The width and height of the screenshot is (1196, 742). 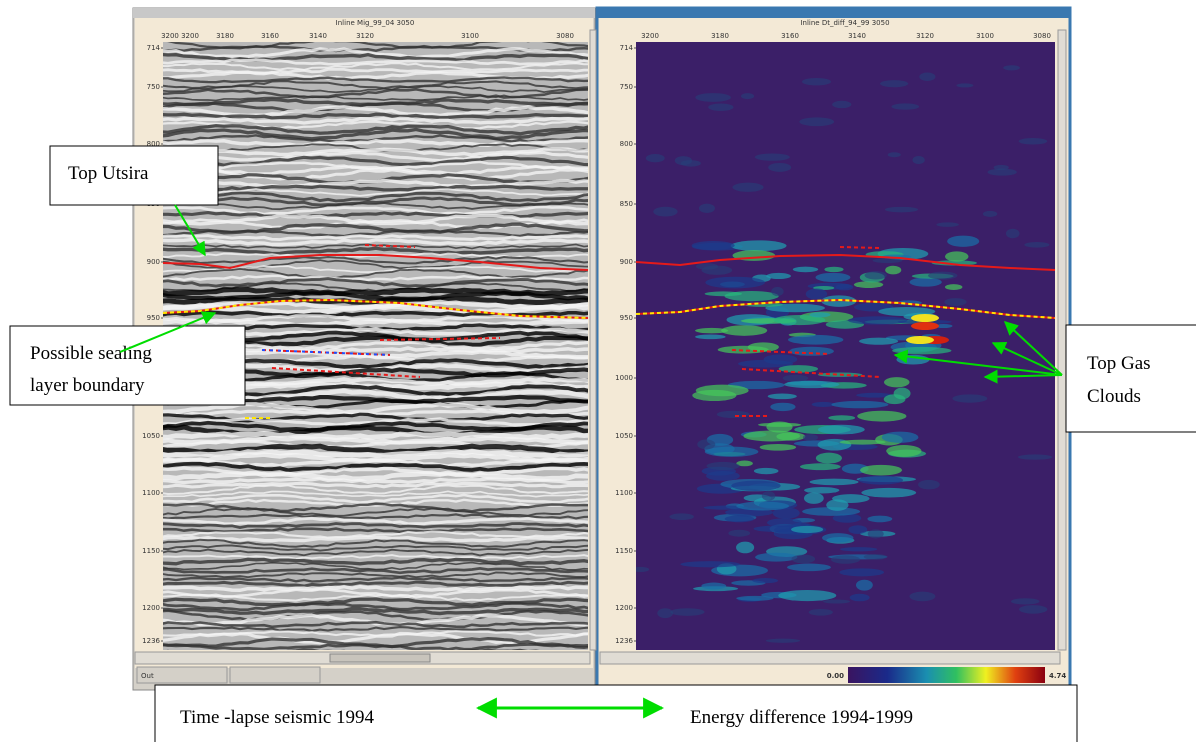 I want to click on y-tick-label: 900, so click(x=626, y=262).